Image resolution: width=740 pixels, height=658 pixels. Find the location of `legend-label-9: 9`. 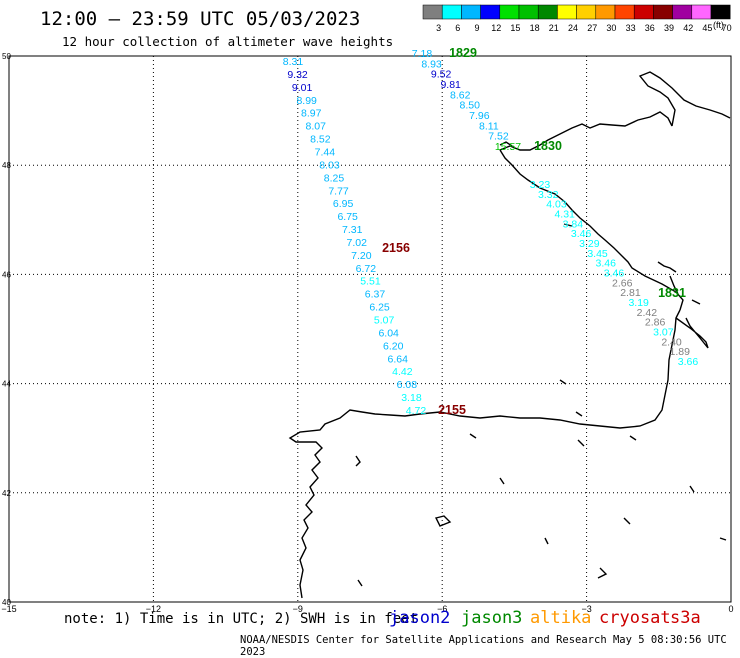

legend-label-9: 9 is located at coordinates (476, 28).